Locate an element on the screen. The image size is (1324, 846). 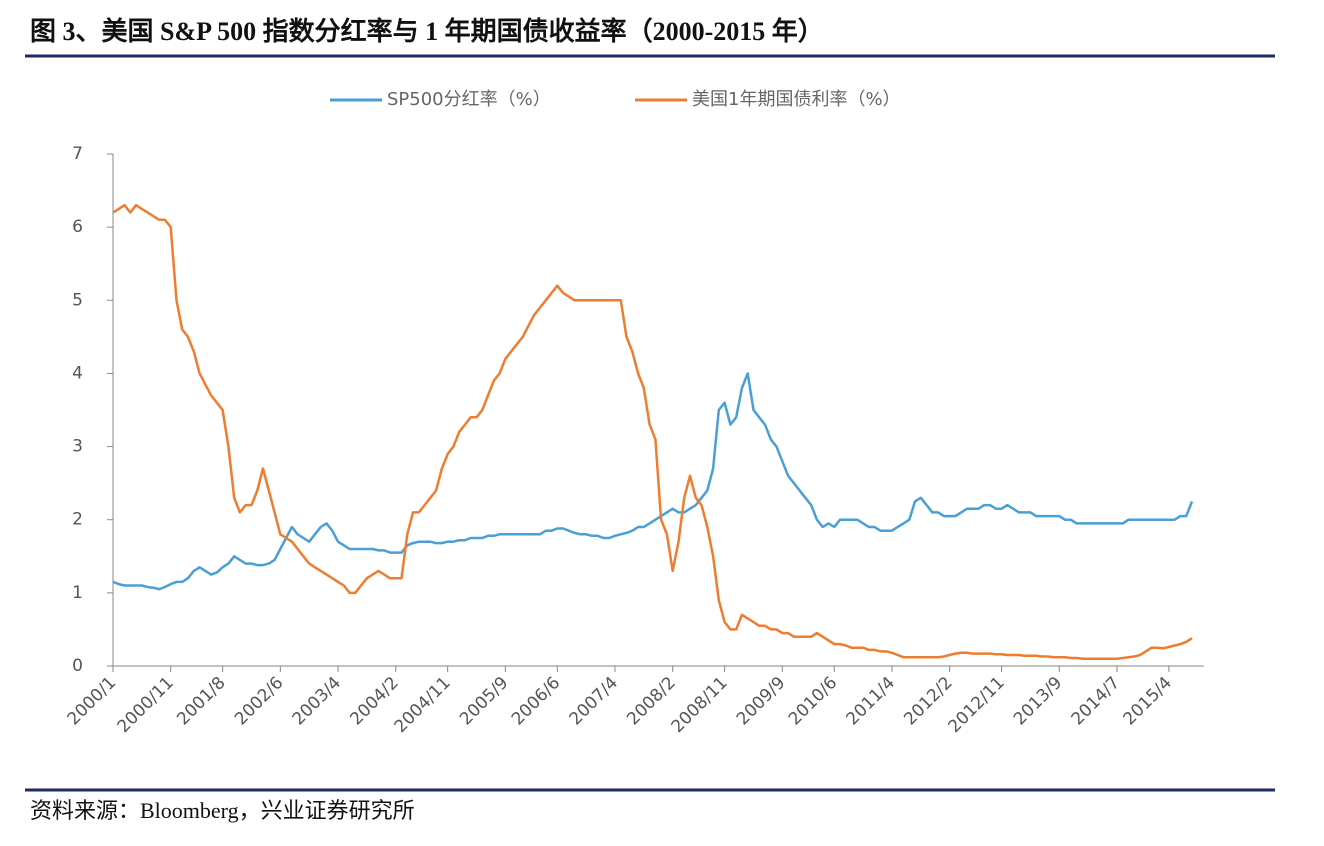
x-tick-label: 2010/6 is located at coordinates (813, 701).